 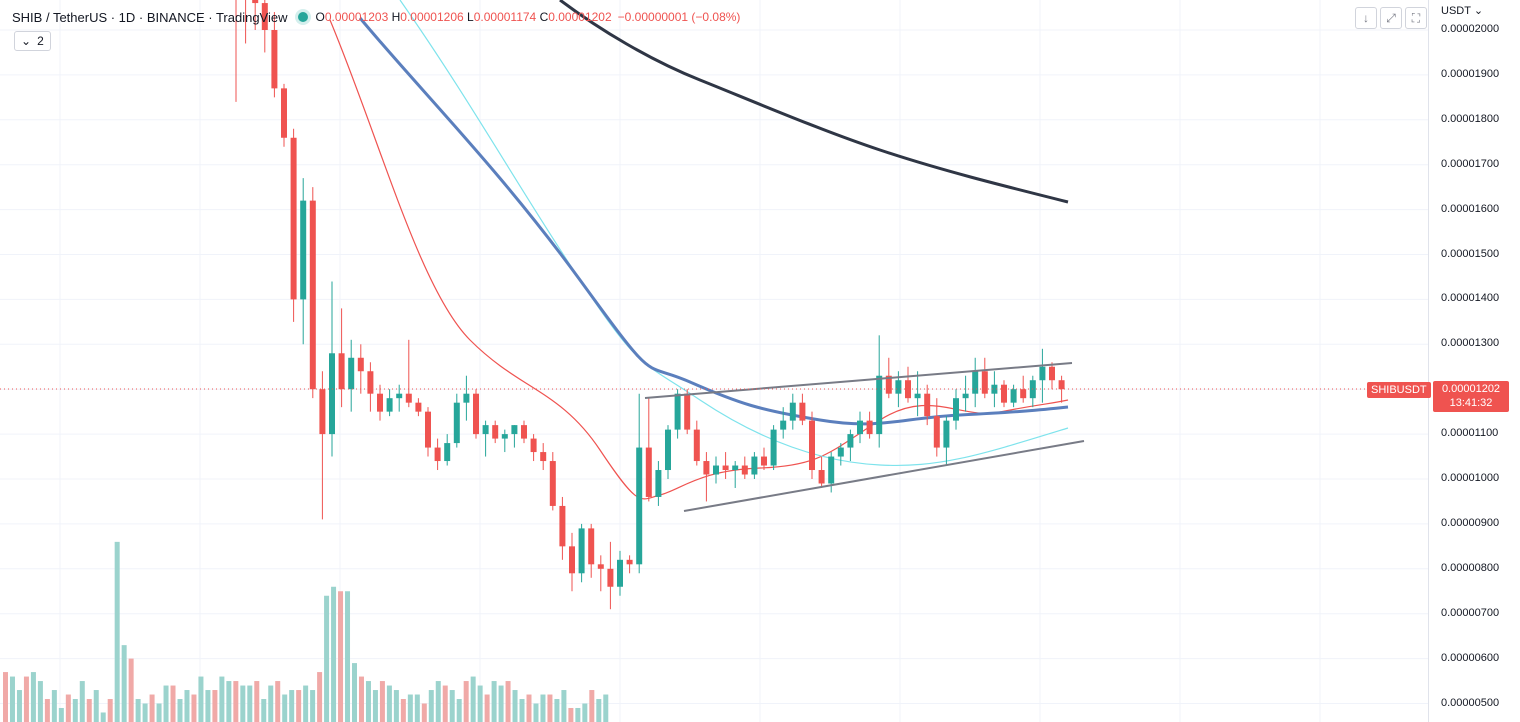 What do you see at coordinates (1416, 18) in the screenshot?
I see `fullscreen-icon: ⛶` at bounding box center [1416, 18].